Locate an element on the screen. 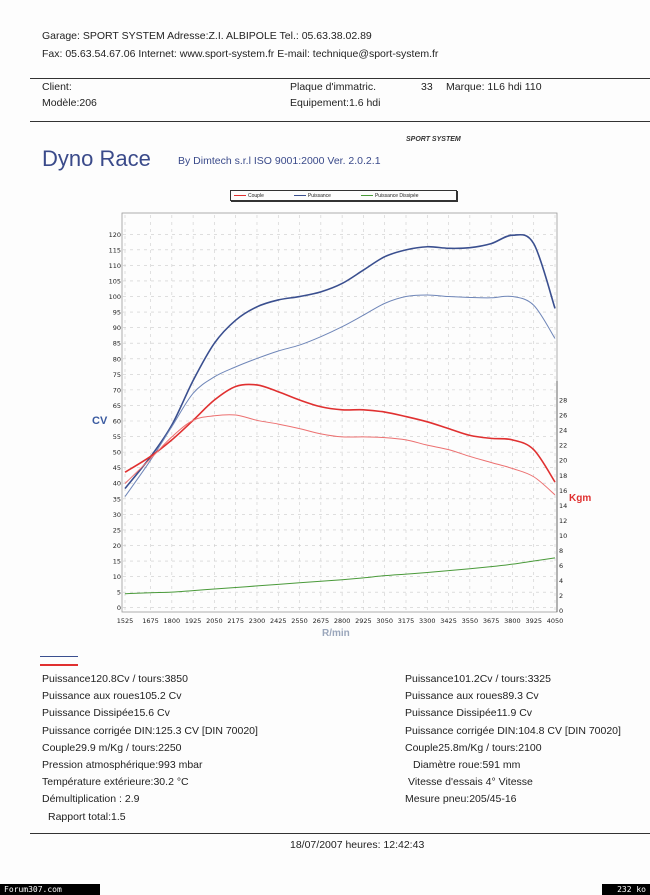 This screenshot has width=650, height=895. y-tick-label: 15 is located at coordinates (117, 562).